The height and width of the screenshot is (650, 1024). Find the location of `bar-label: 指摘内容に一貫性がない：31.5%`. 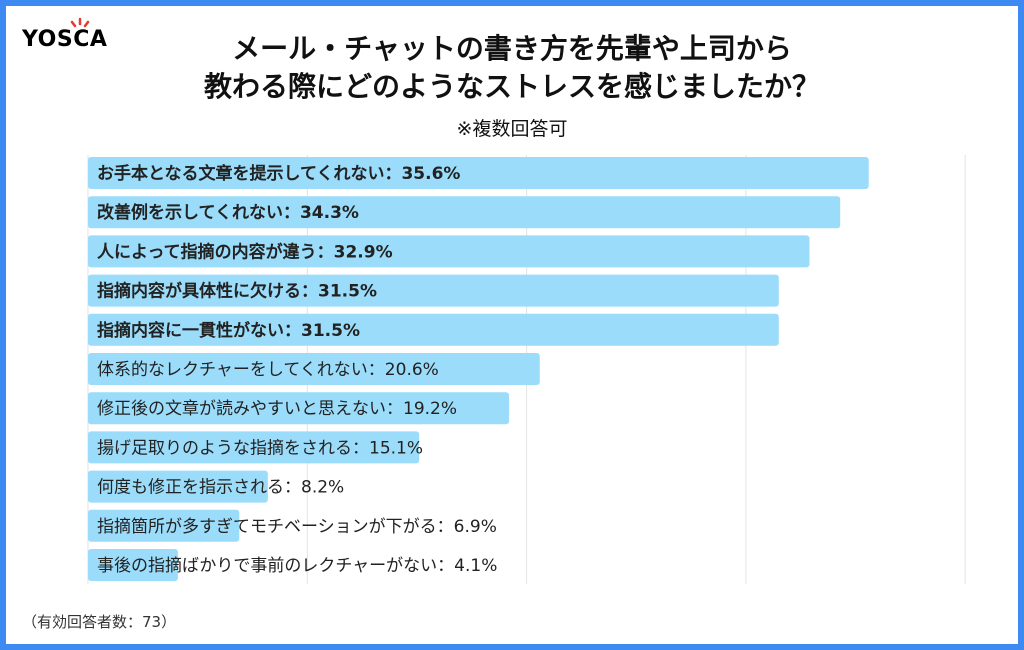

bar-label: 指摘内容に一貫性がない：31.5% is located at coordinates (228, 330).